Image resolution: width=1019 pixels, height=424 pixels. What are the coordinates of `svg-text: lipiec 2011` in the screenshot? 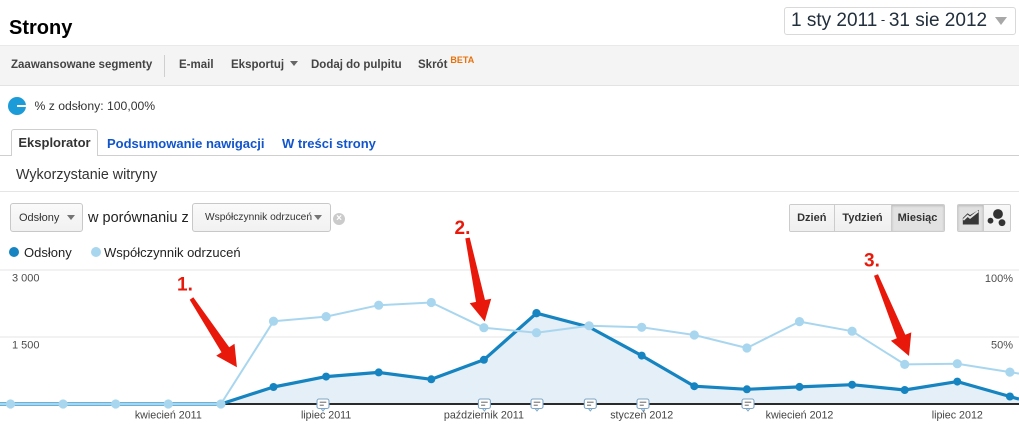 It's located at (326, 416).